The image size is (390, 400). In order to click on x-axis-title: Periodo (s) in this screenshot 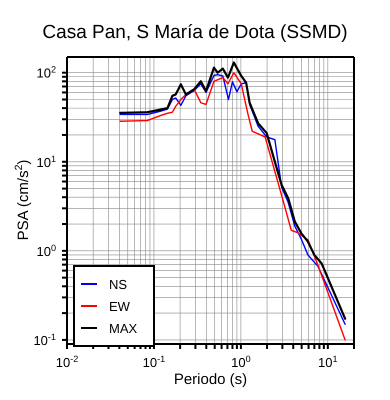, I will do `click(210, 380)`.